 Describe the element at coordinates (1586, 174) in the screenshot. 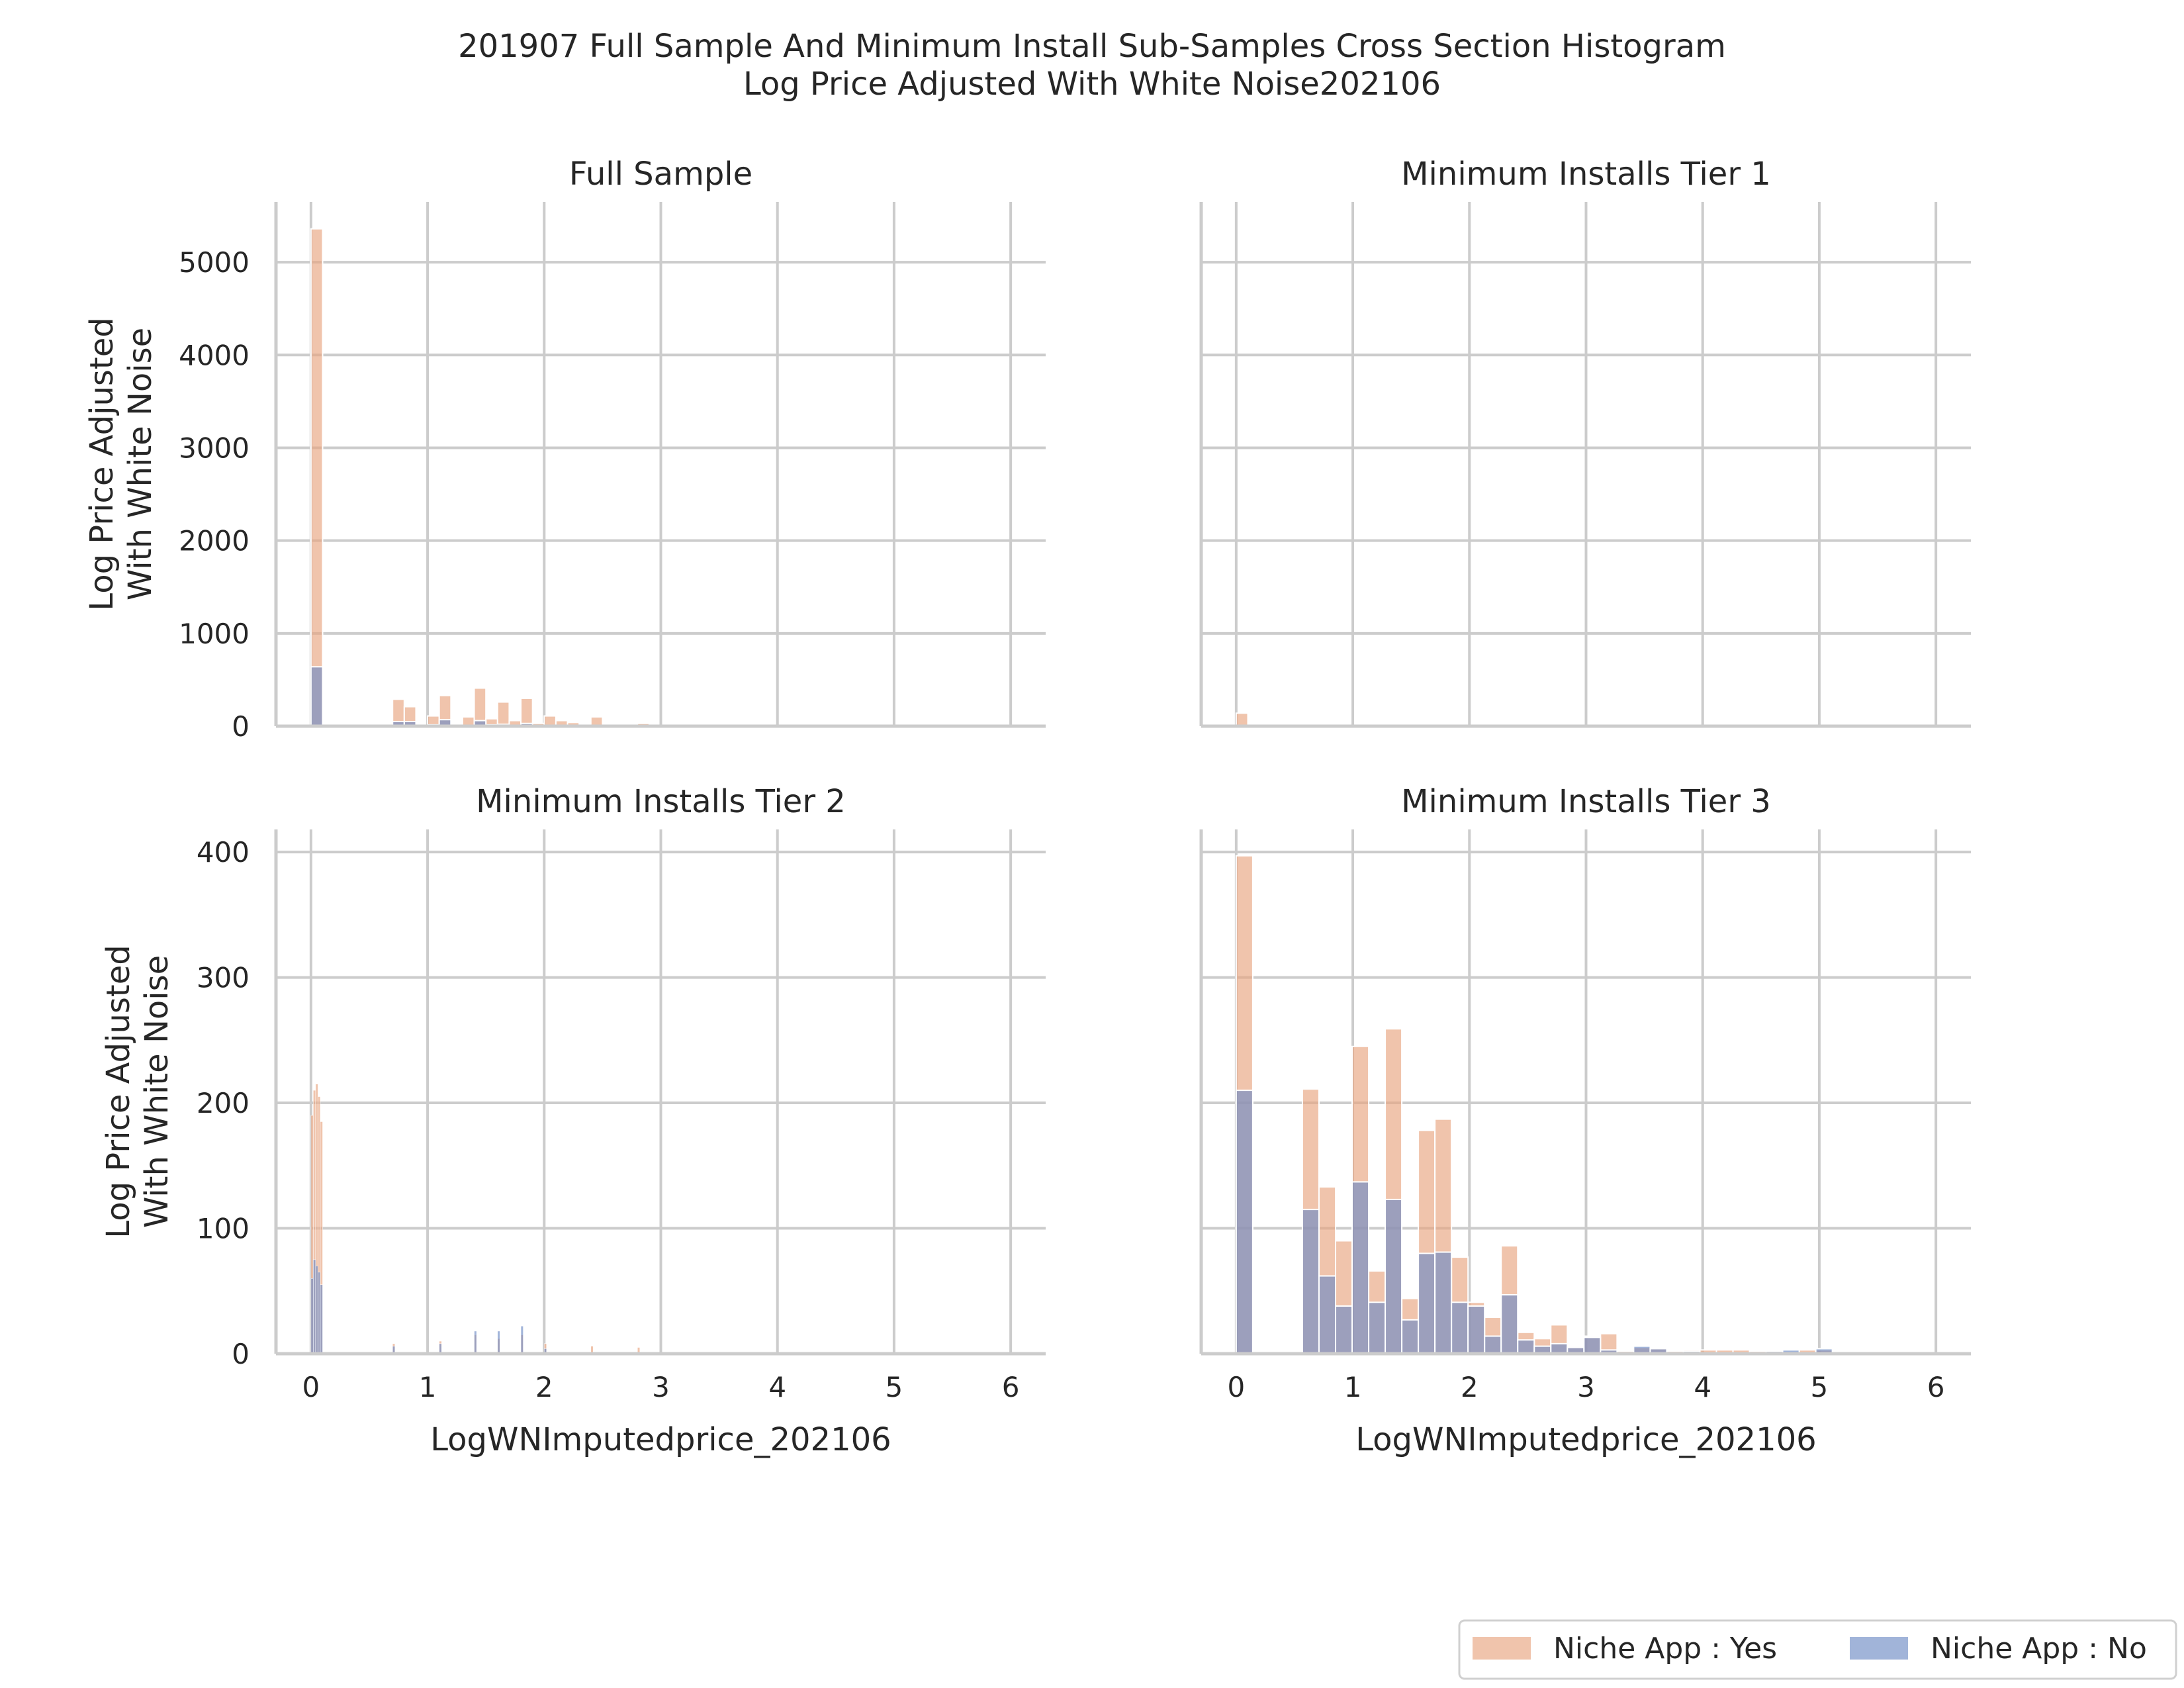

I see `subplot-title: Minimum Installs Tier 1` at that location.